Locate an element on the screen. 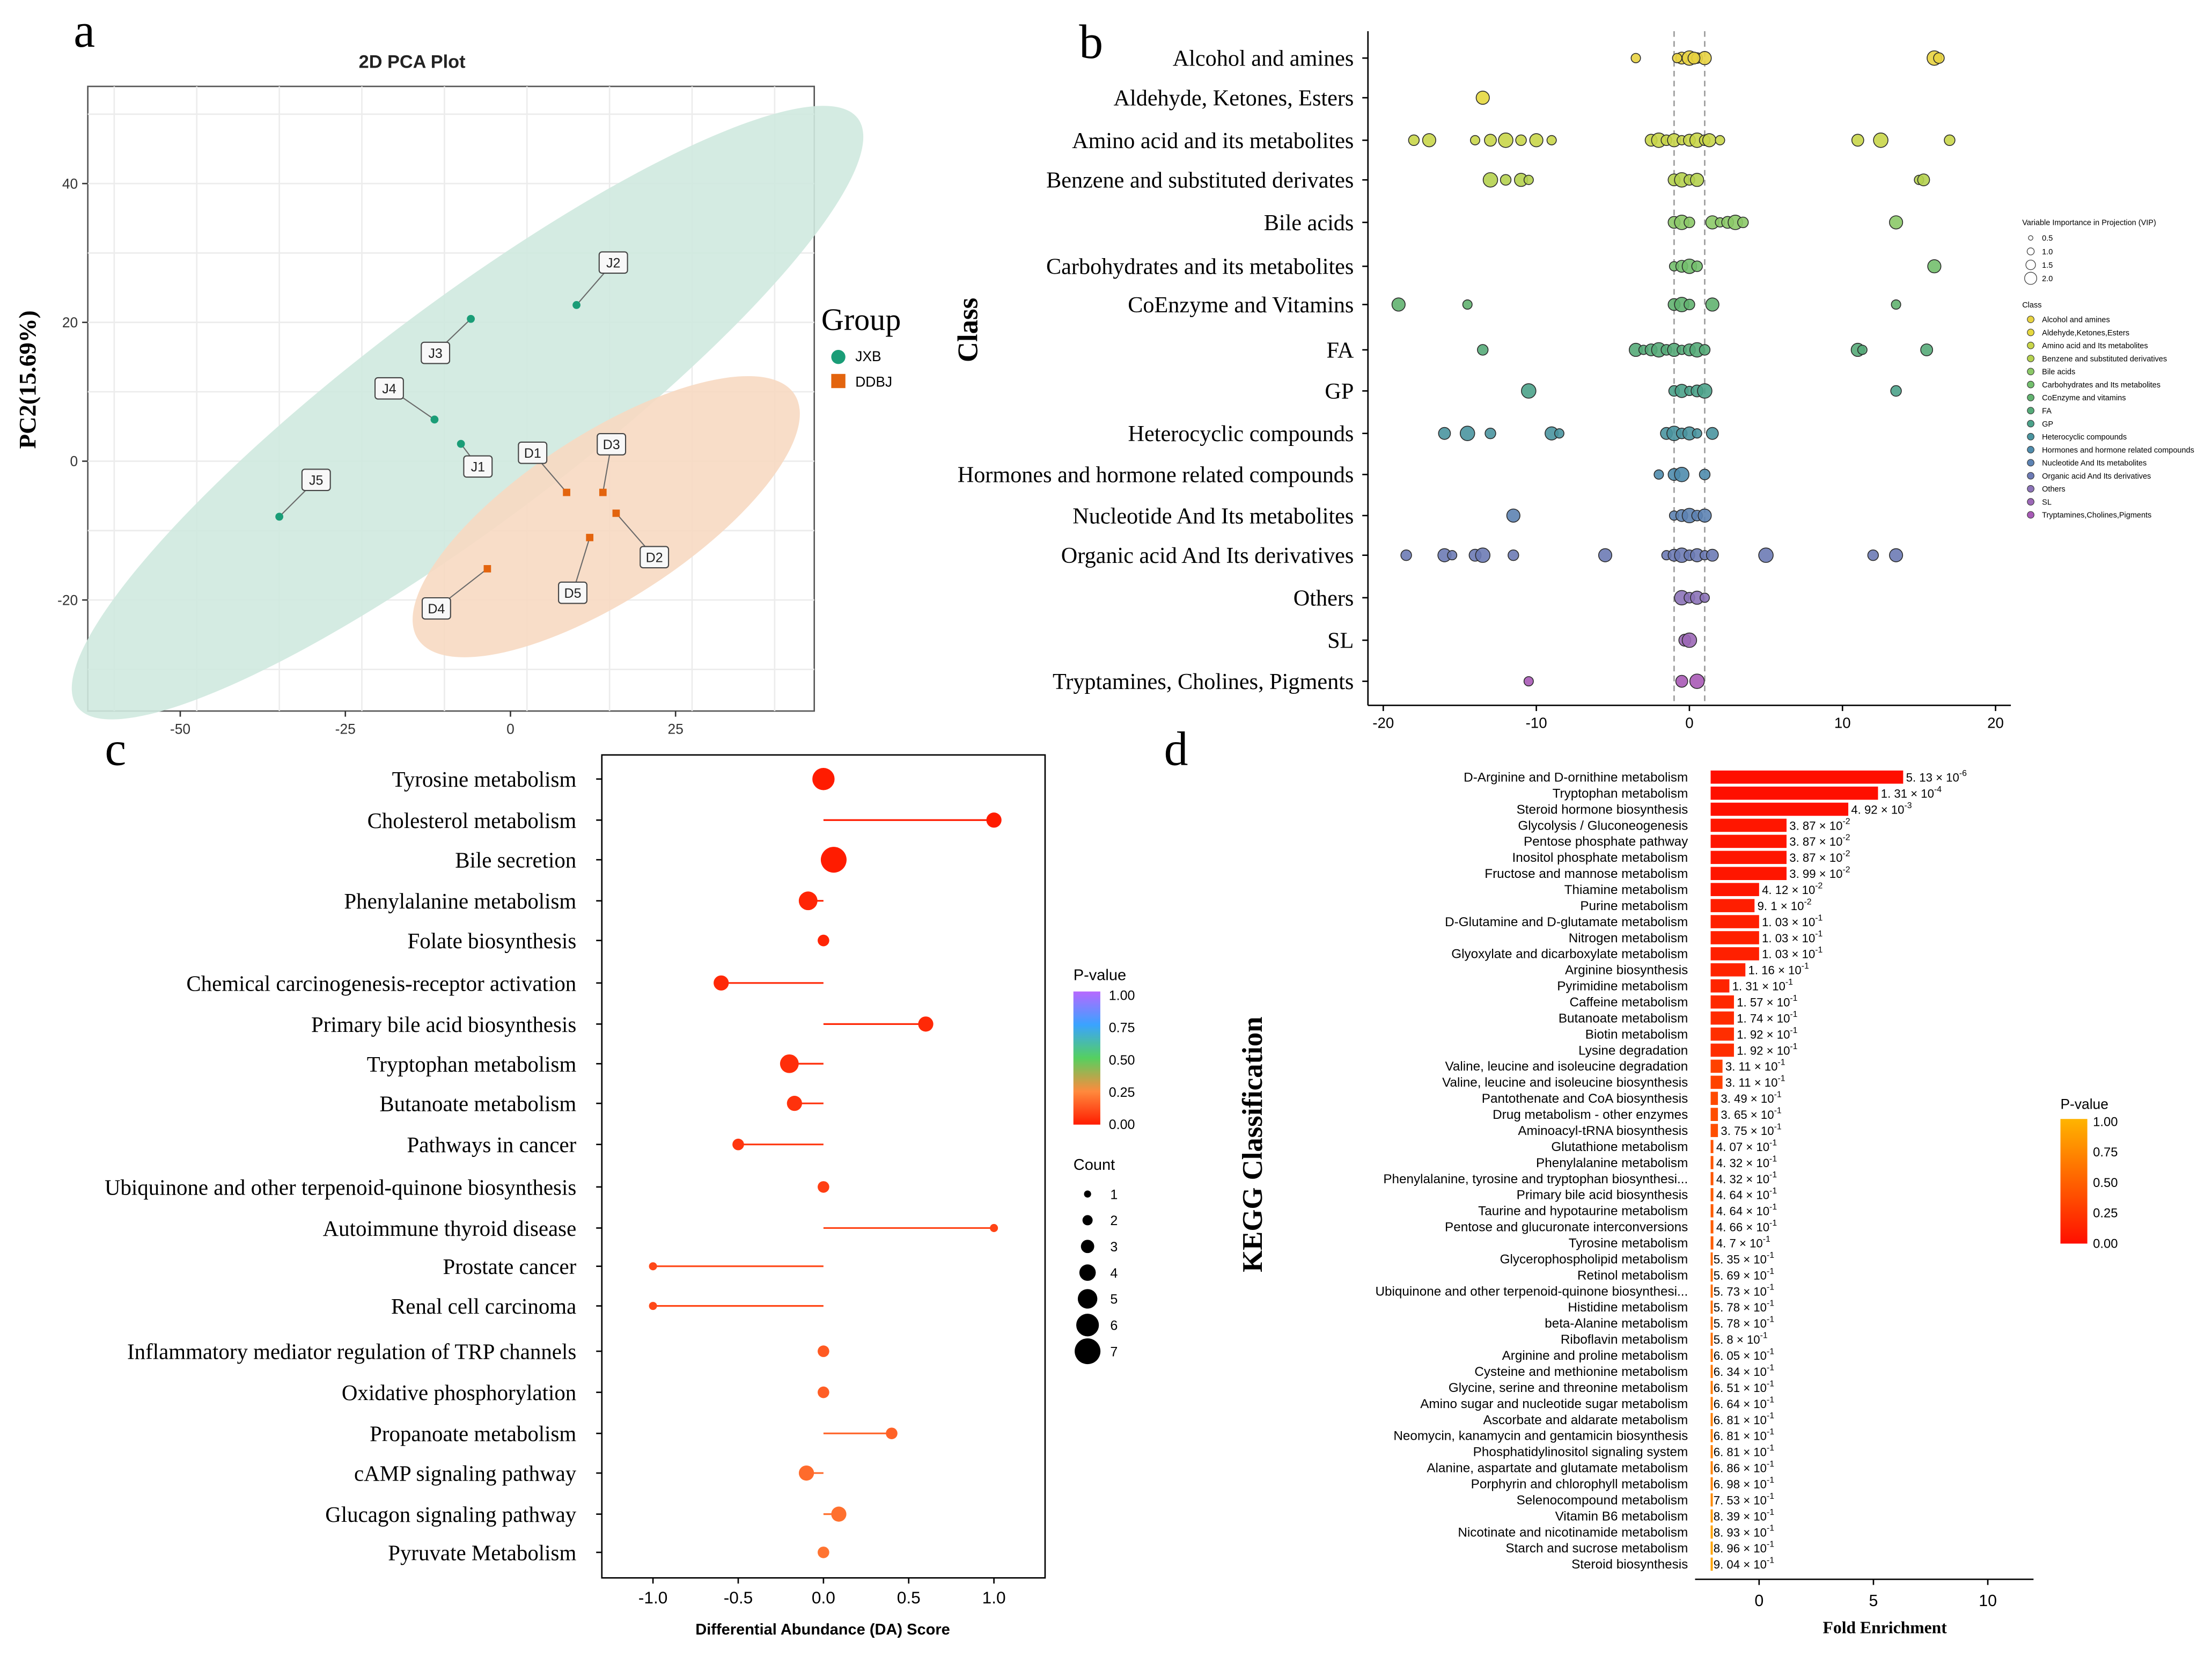 The height and width of the screenshot is (1656, 2212). kegg-bar-label: 1. 16 × 10-1 is located at coordinates (1778, 970).